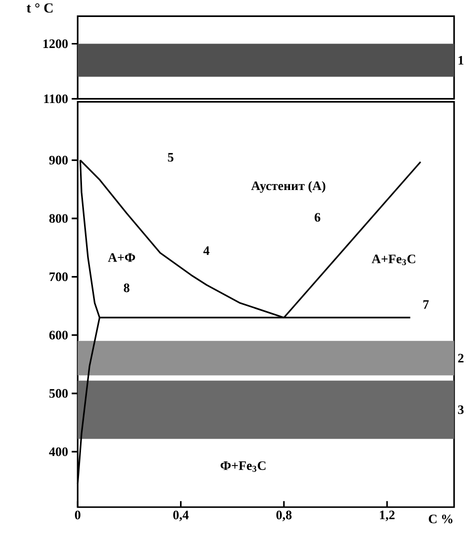 The width and height of the screenshot is (474, 537). What do you see at coordinates (122, 257) in the screenshot?
I see `annotation: А+Ф` at bounding box center [122, 257].